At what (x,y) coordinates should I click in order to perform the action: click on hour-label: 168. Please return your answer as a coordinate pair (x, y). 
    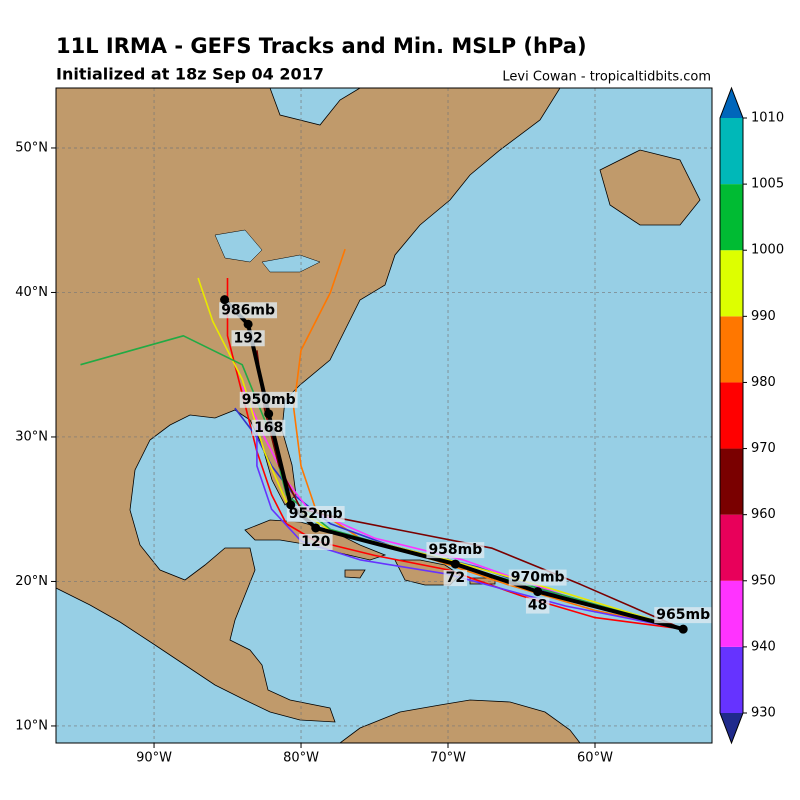
    Looking at the image, I should click on (268, 428).